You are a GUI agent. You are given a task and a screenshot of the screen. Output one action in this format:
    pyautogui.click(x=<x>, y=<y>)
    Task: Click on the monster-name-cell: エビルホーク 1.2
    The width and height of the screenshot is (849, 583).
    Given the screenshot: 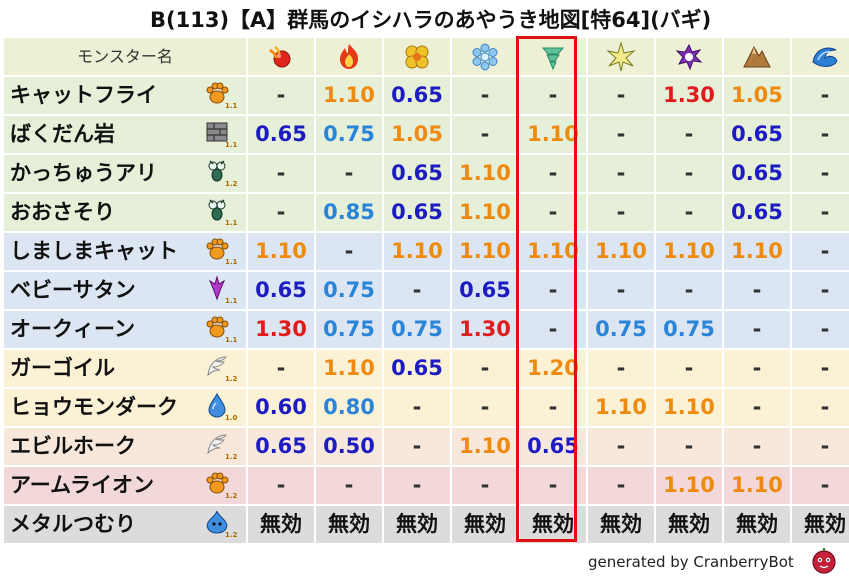 What is the action you would take?
    pyautogui.click(x=125, y=446)
    